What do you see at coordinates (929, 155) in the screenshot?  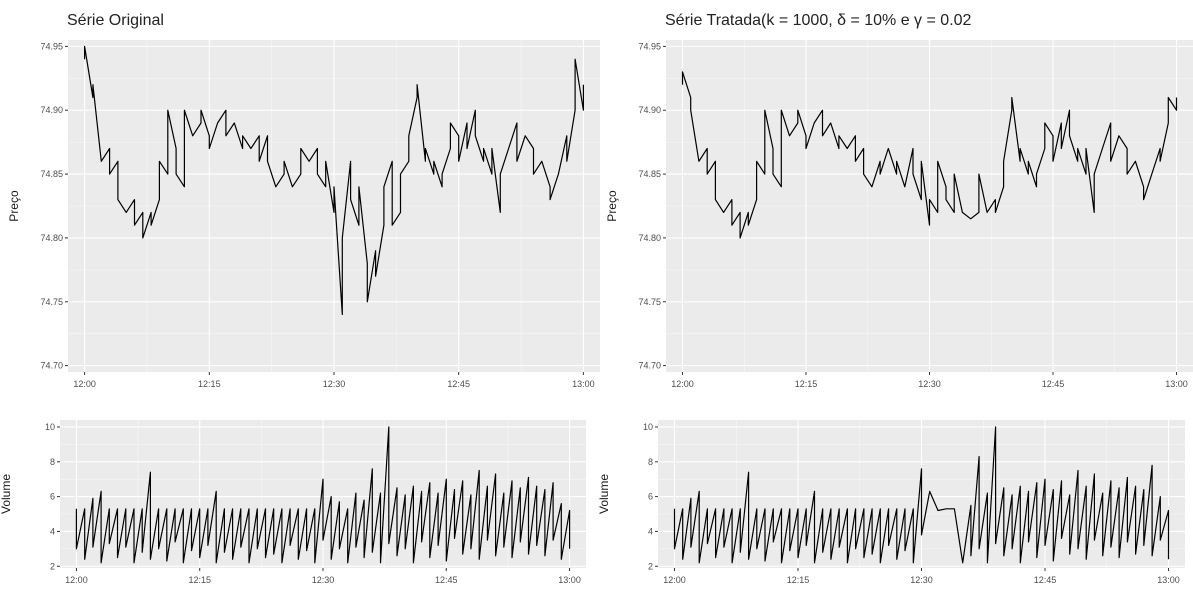 I see `price-treated-line` at bounding box center [929, 155].